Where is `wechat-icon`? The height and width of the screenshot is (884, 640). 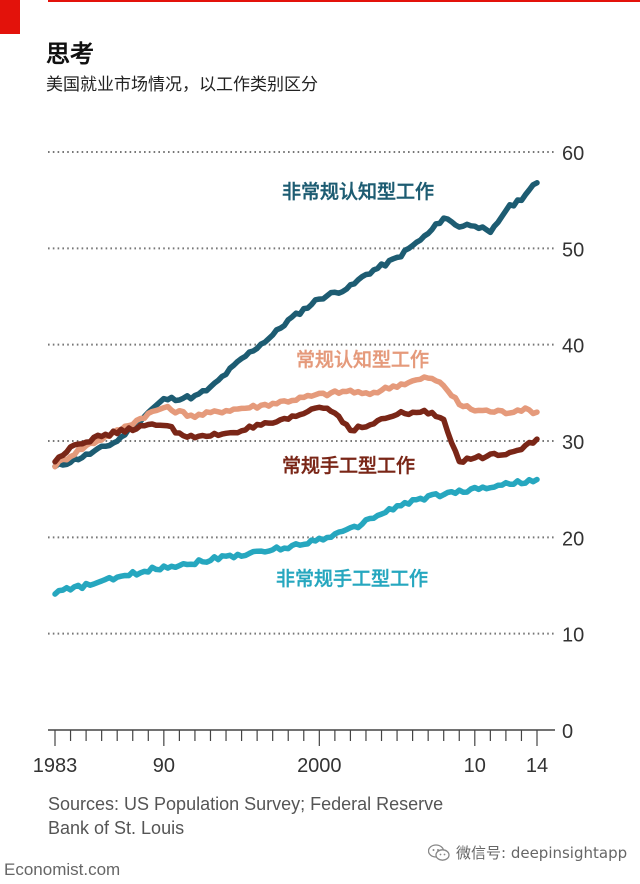 wechat-icon is located at coordinates (439, 852).